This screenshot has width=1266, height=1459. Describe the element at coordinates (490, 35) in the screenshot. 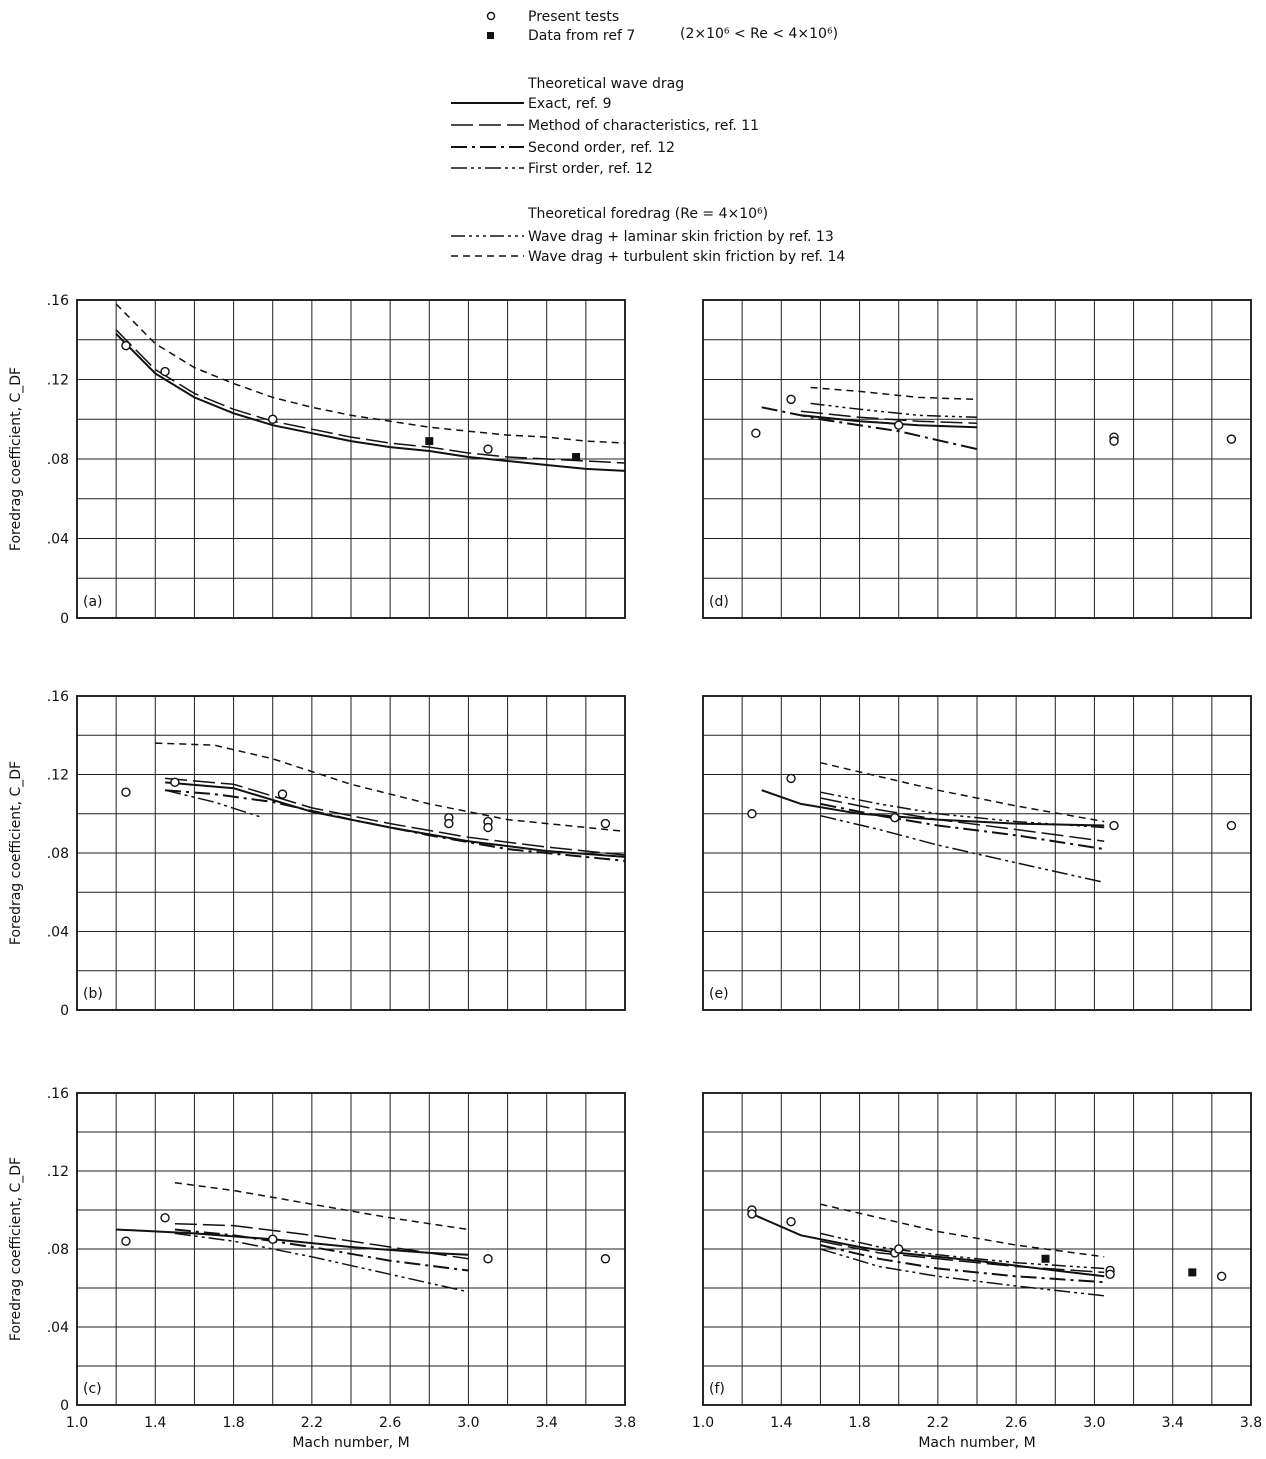

I see `legend-filled-square-marker` at that location.